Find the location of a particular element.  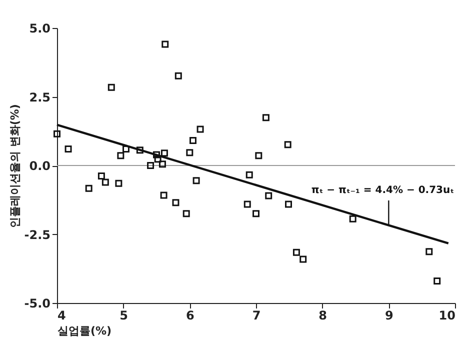

x-tick-label: 9 is located at coordinates (389, 315).